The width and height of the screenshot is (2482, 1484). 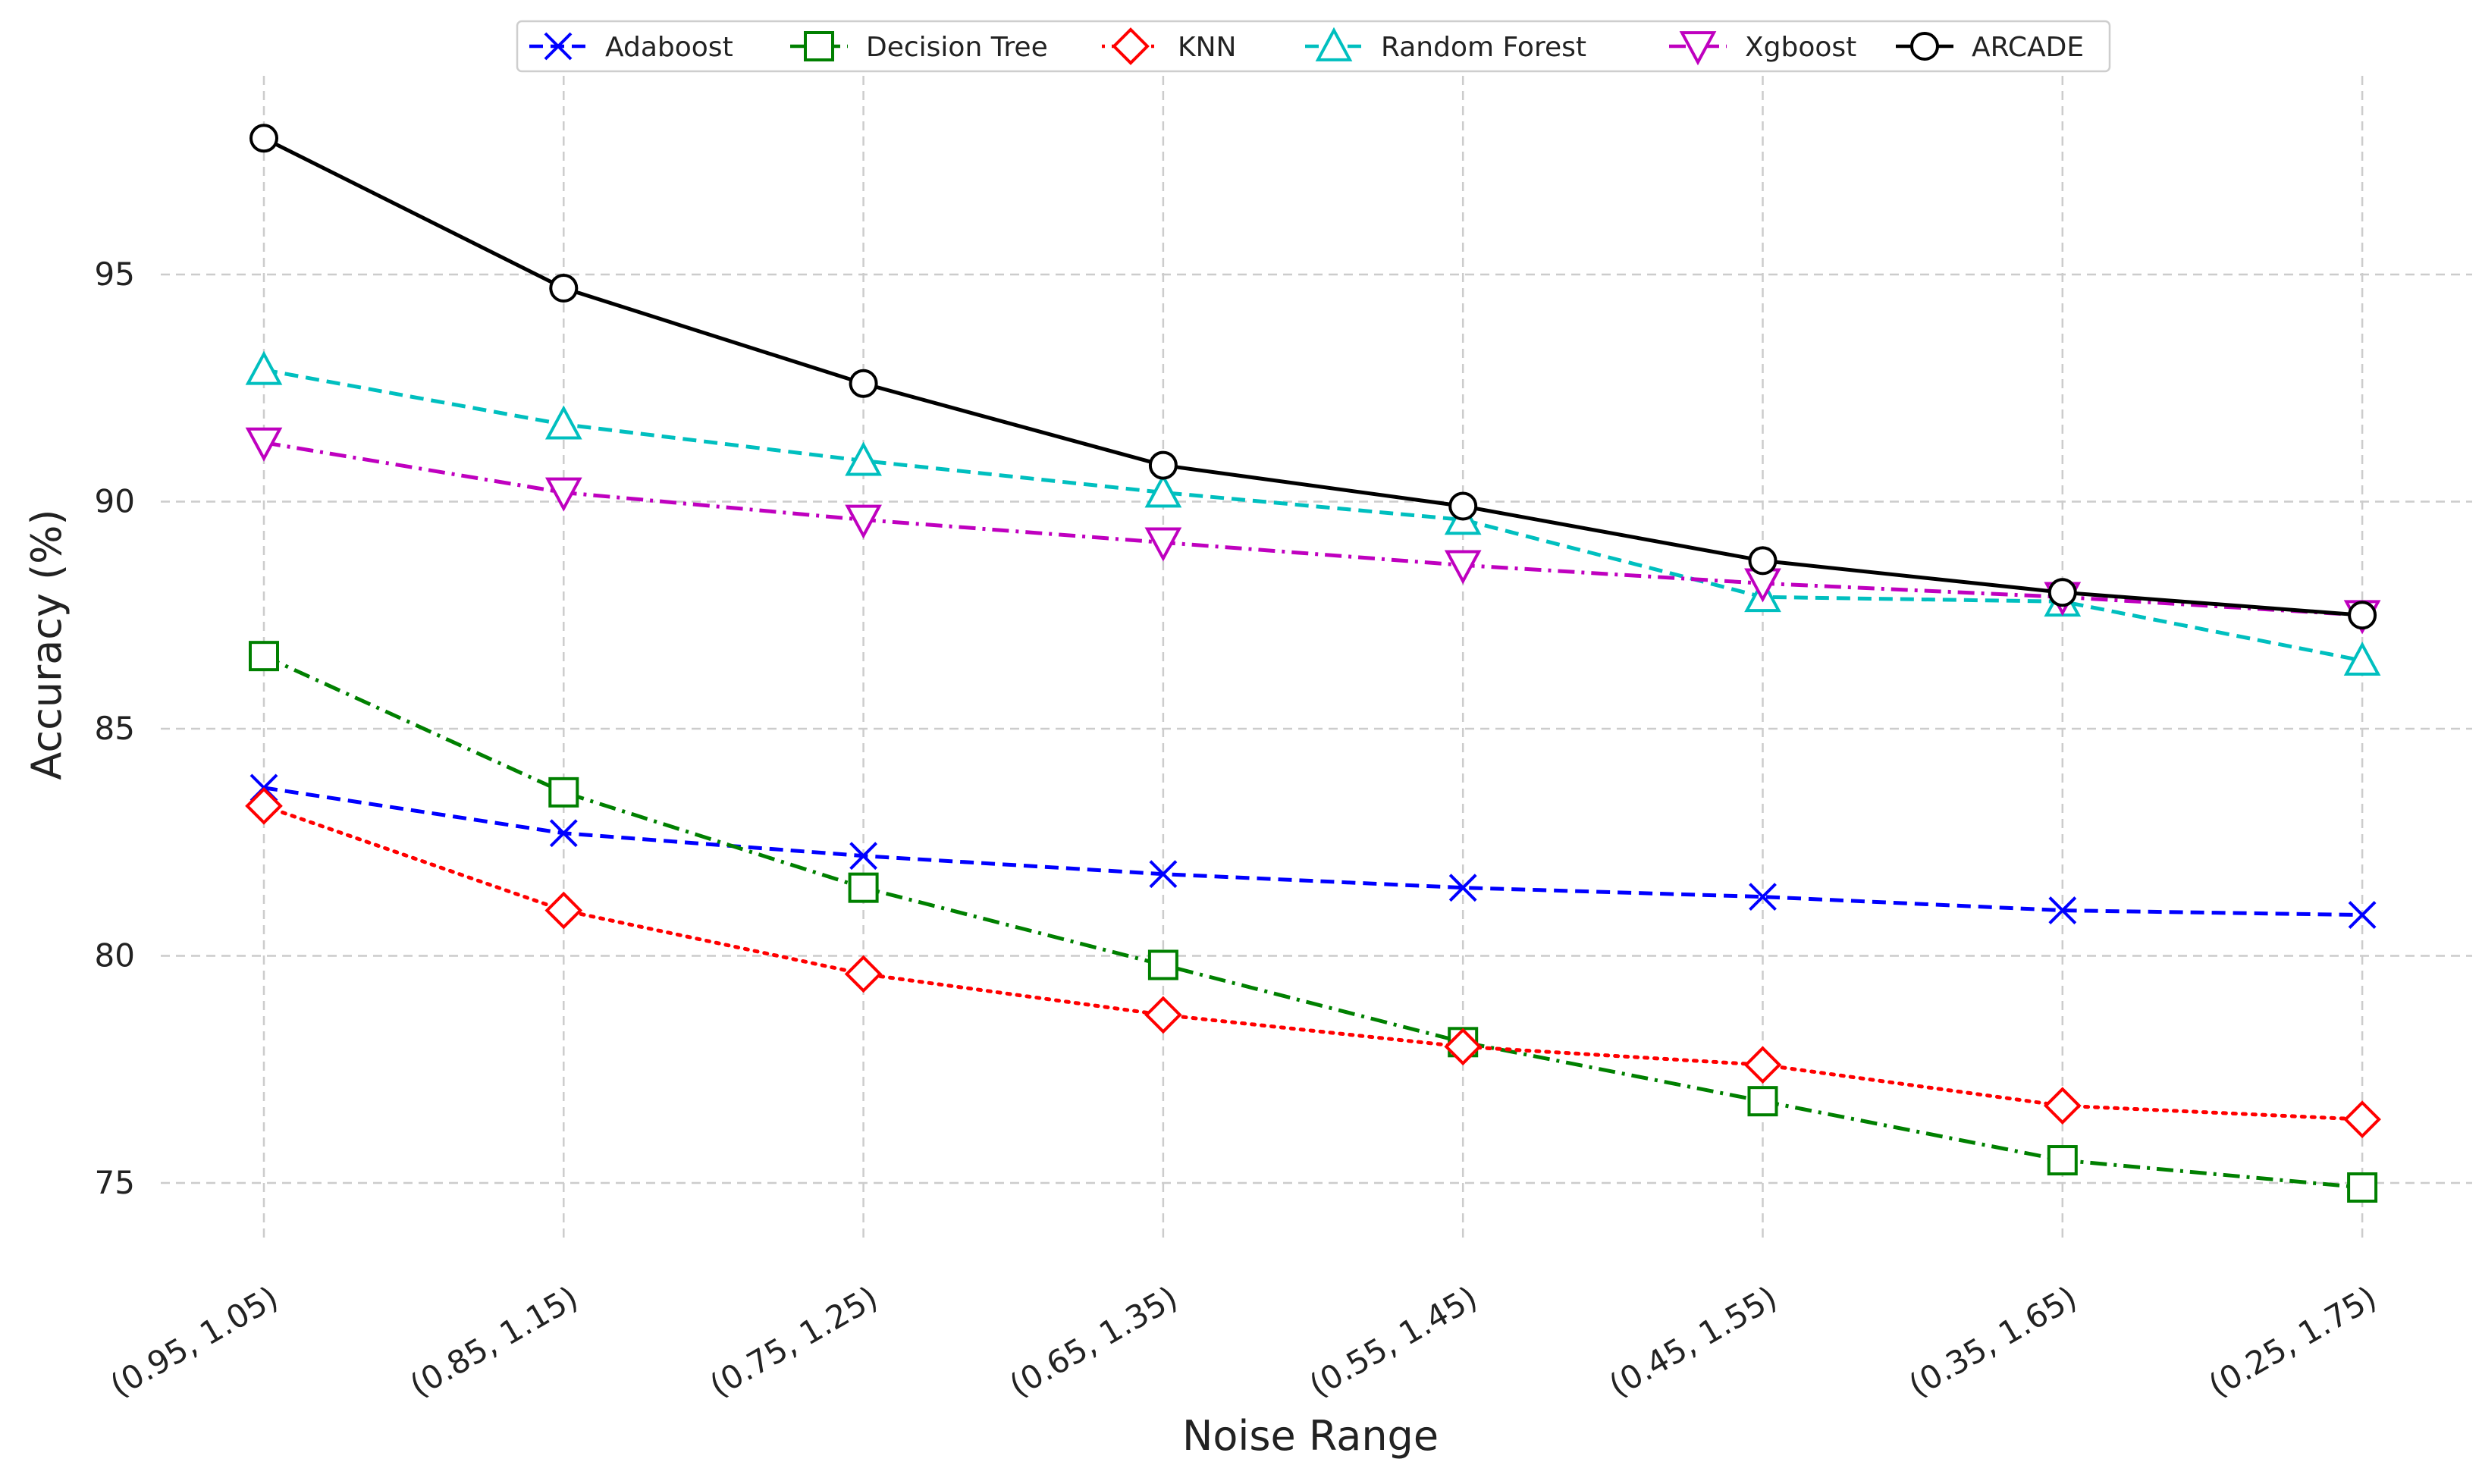 What do you see at coordinates (1169, 46) in the screenshot?
I see `legend-item-knn: KNN` at bounding box center [1169, 46].